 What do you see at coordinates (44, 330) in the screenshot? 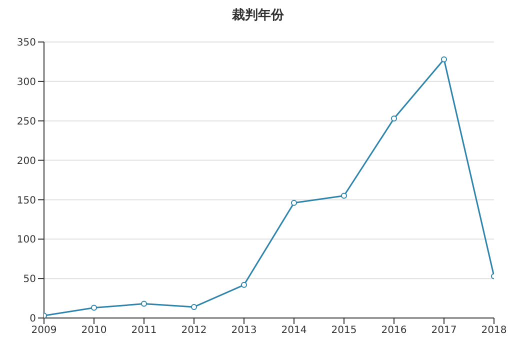
I see `x-tick-label: 2009` at bounding box center [44, 330].